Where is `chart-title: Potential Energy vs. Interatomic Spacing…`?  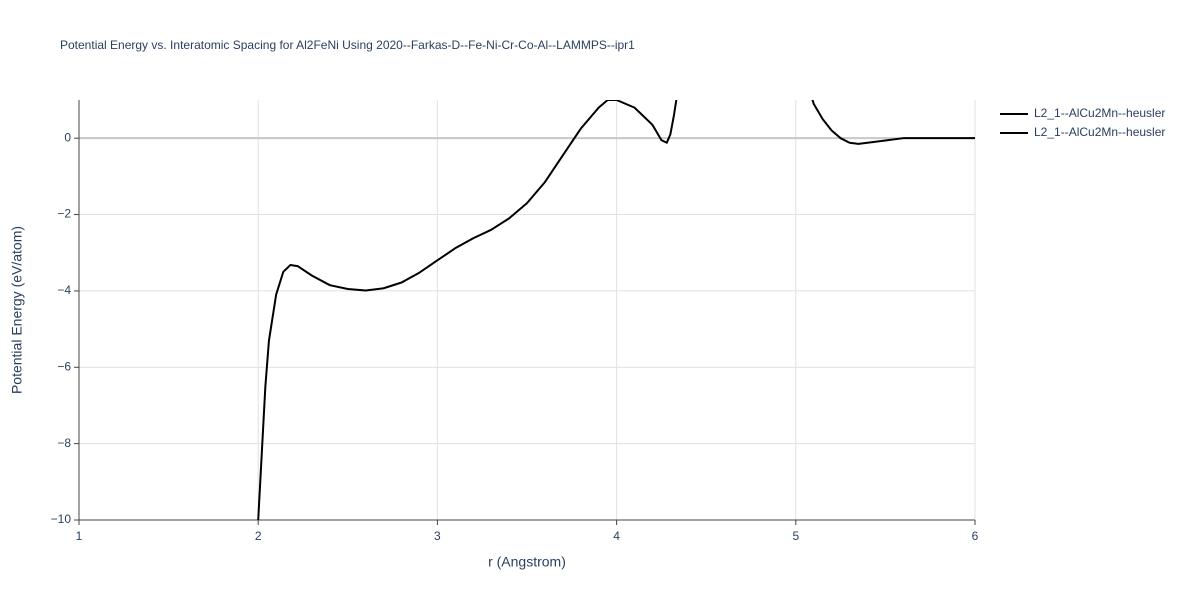
chart-title: Potential Energy vs. Interatomic Spacing… is located at coordinates (347, 45).